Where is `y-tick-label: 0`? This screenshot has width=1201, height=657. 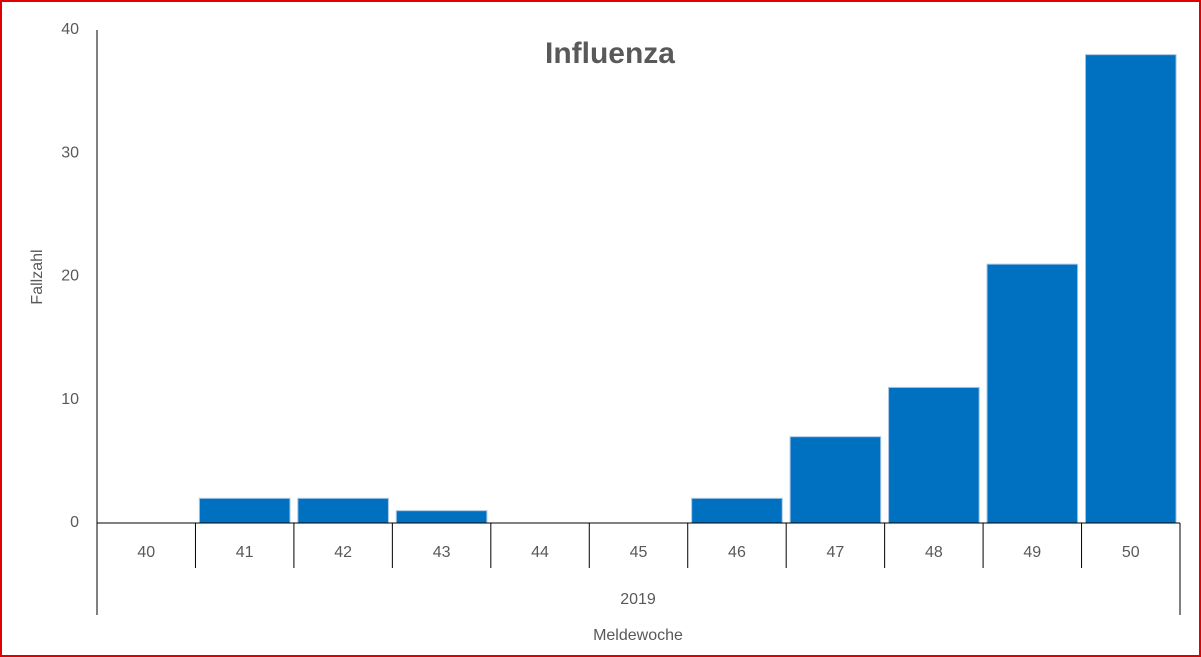 y-tick-label: 0 is located at coordinates (74, 522).